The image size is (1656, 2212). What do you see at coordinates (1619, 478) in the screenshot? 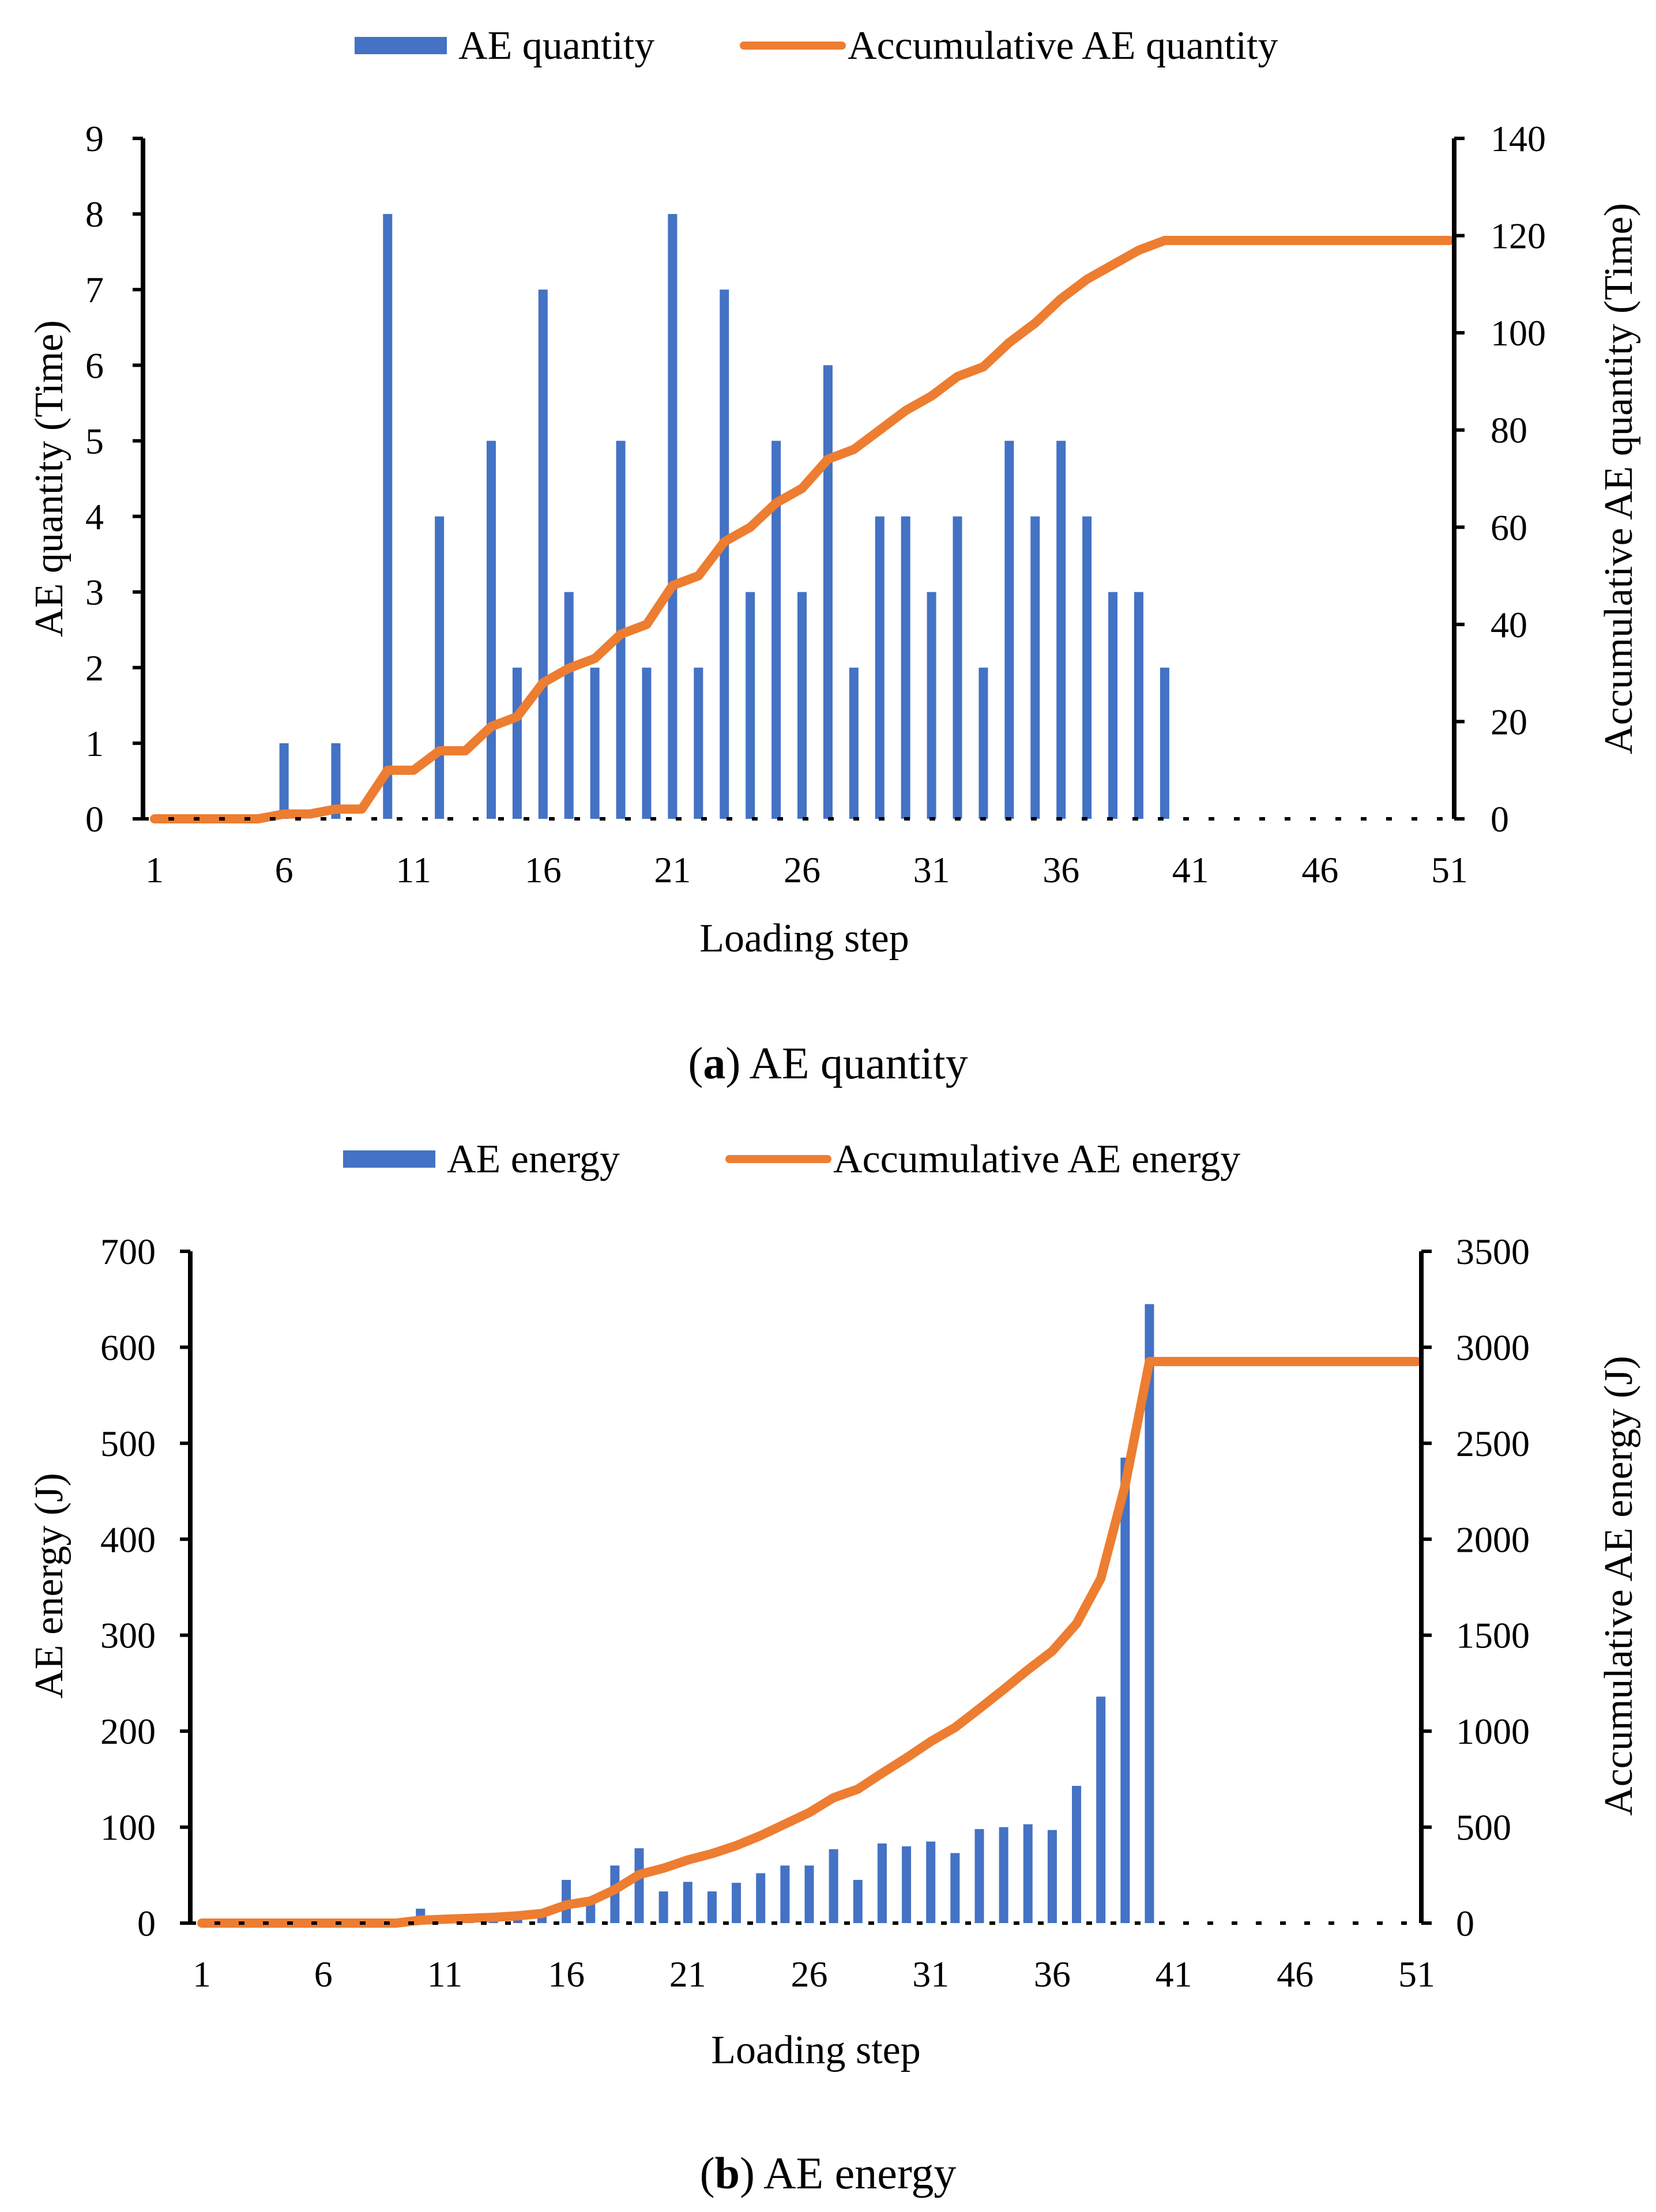
I see `a-y2-axis-label: Accumulative AE quantity (Time)` at bounding box center [1619, 478].